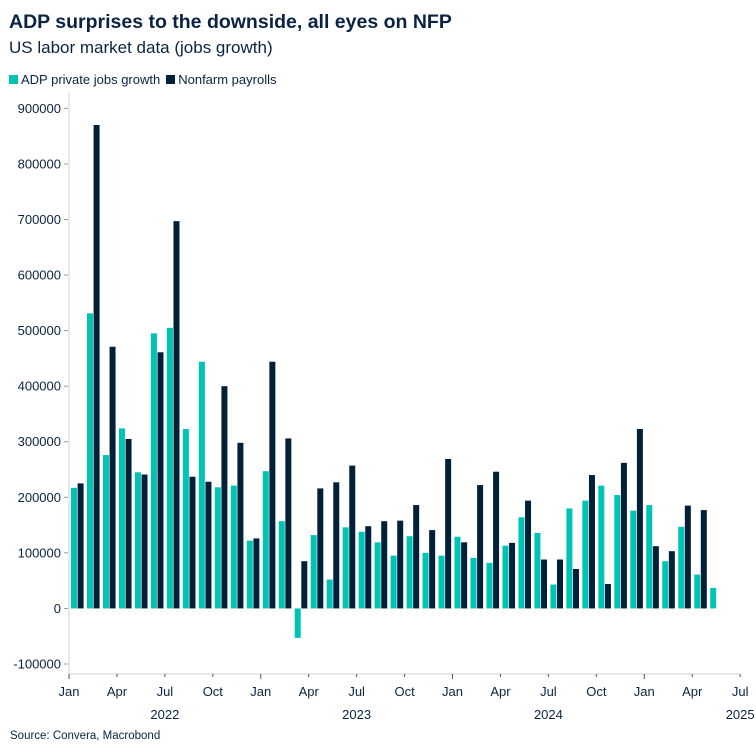 This screenshot has height=756, width=756. Describe the element at coordinates (39, 275) in the screenshot. I see `y-tick-label: 600000` at that location.